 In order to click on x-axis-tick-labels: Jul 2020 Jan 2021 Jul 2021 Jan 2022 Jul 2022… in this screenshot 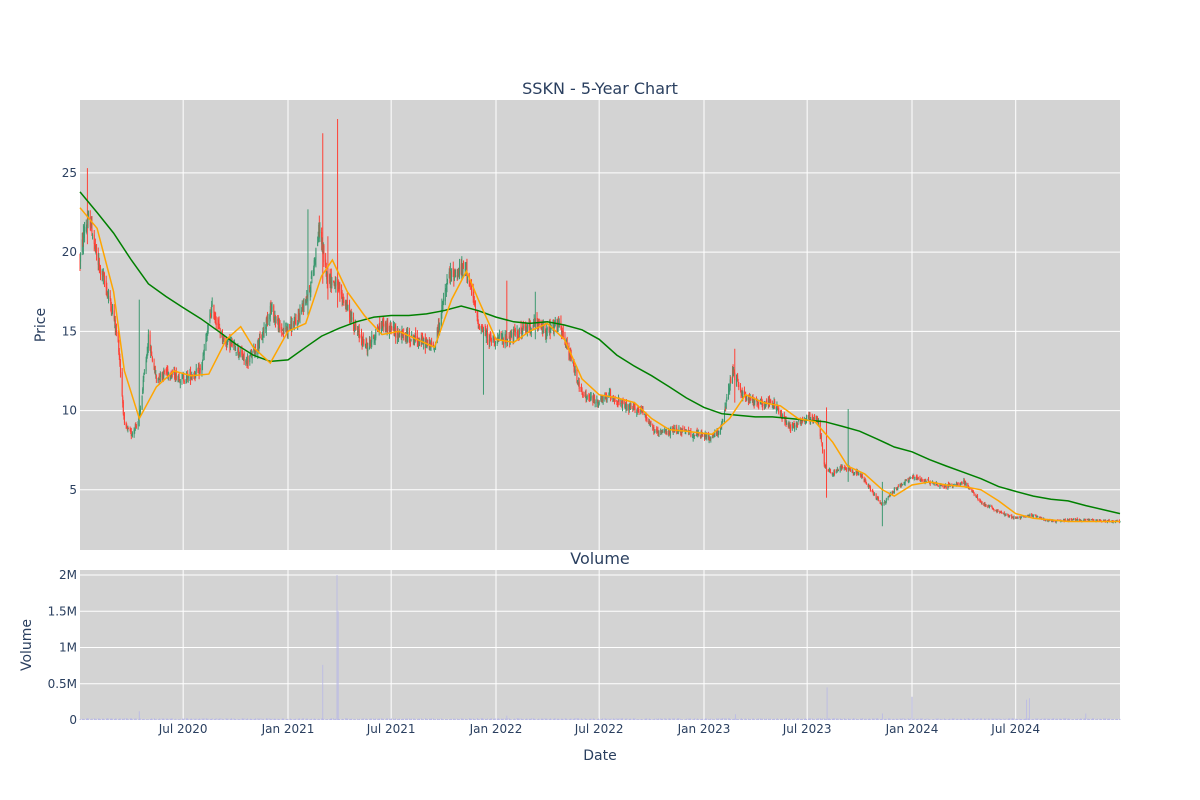, I will do `click(599, 729)`.